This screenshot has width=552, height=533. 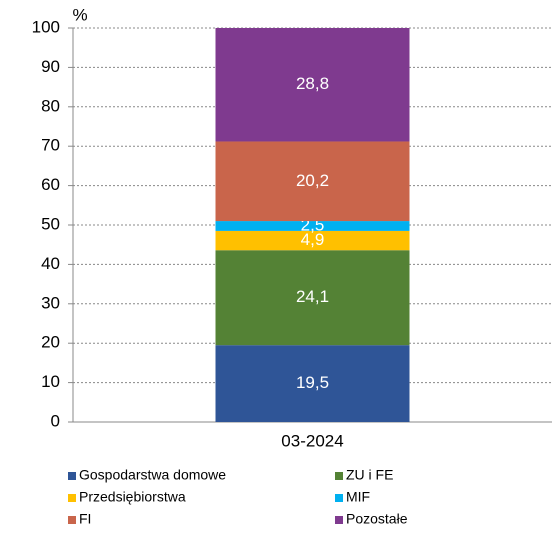 What do you see at coordinates (312, 440) in the screenshot?
I see `x-tick-label: 03-2024` at bounding box center [312, 440].